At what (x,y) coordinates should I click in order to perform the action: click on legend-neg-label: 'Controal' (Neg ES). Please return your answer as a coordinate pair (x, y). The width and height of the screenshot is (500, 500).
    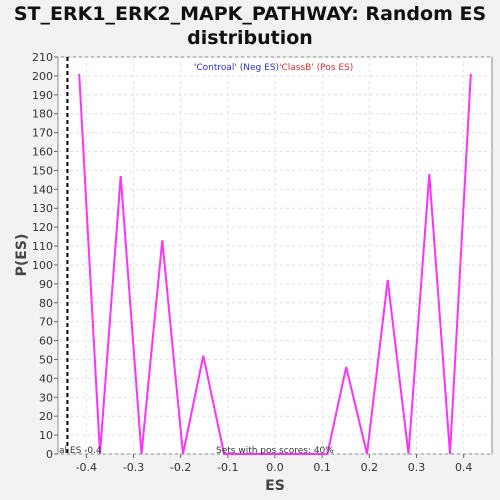
    Looking at the image, I should click on (236, 68).